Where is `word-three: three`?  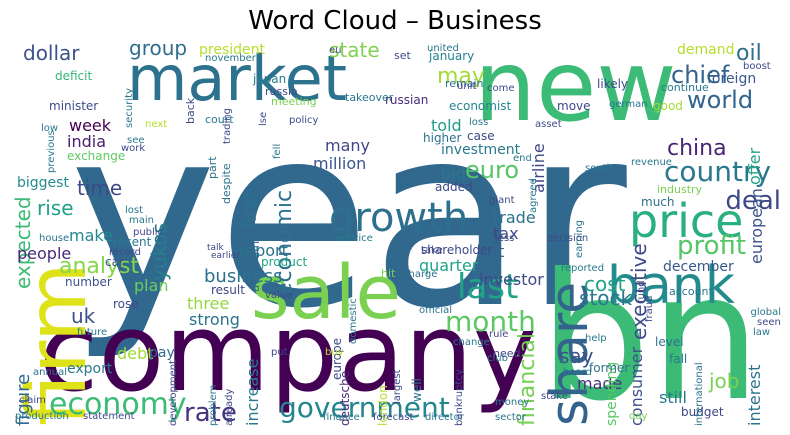
word-three: three is located at coordinates (208, 303).